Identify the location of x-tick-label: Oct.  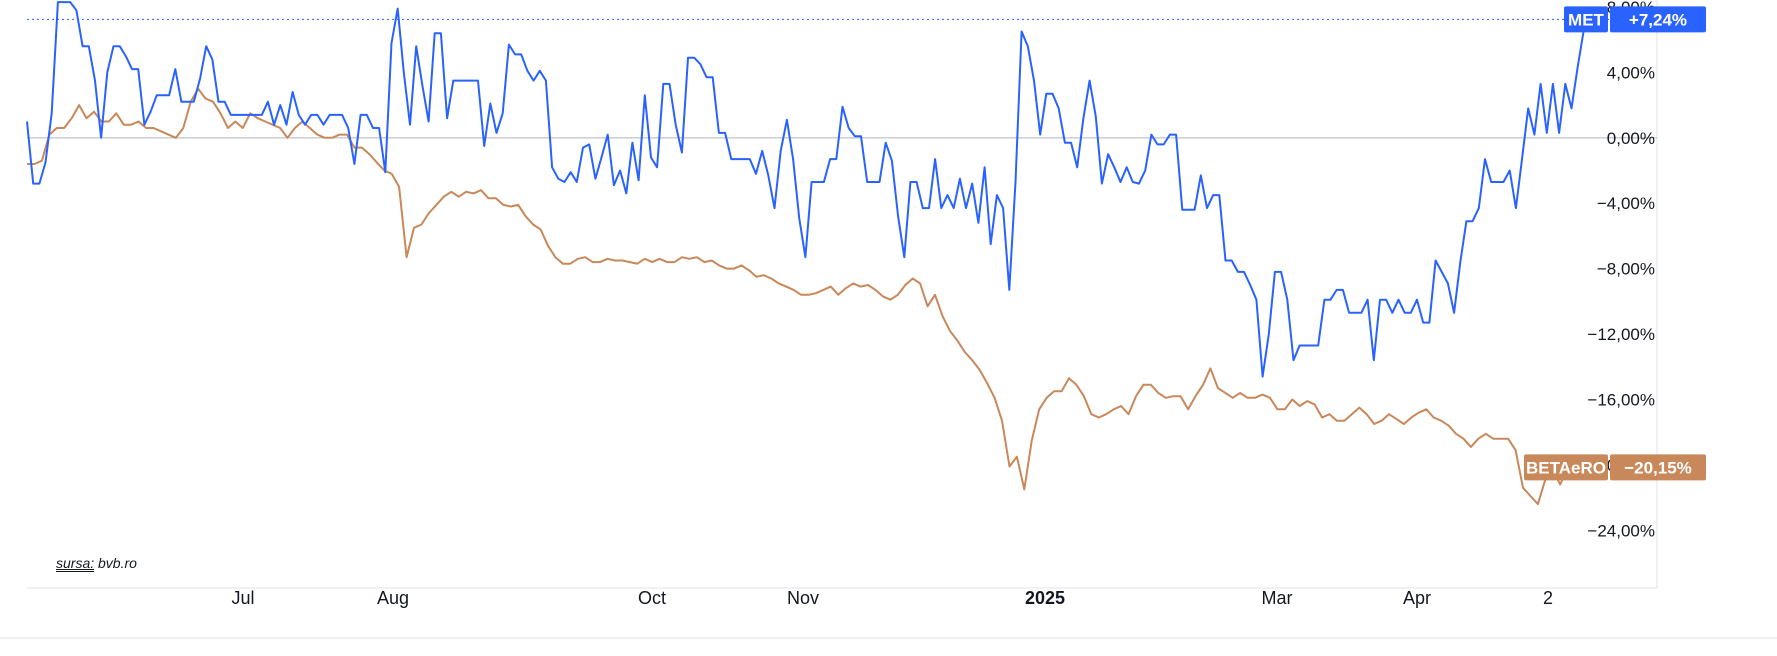
(652, 598).